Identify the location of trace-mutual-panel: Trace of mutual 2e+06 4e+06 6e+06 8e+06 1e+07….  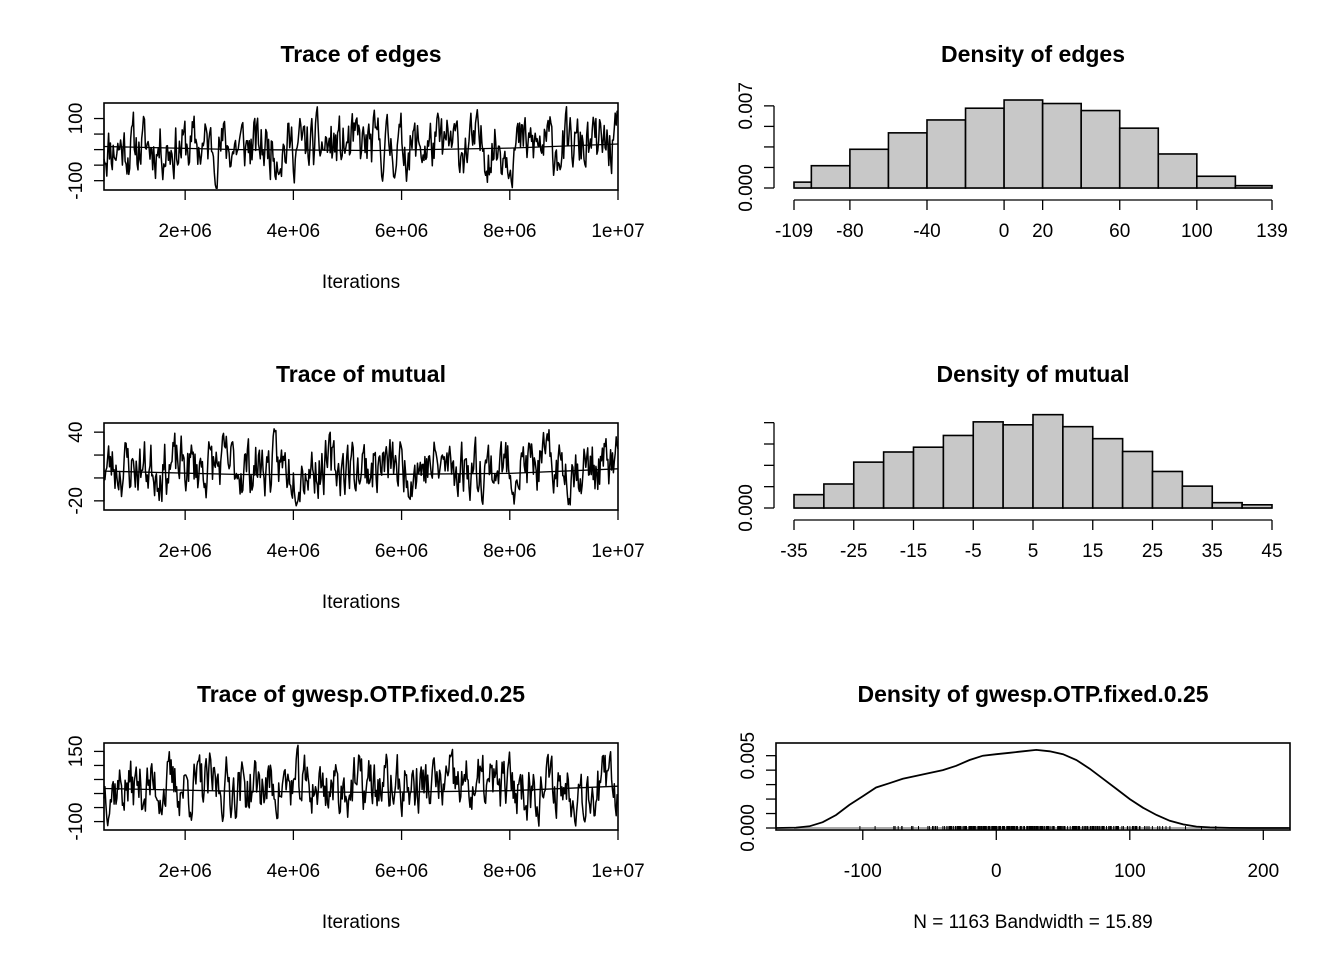
(355, 487).